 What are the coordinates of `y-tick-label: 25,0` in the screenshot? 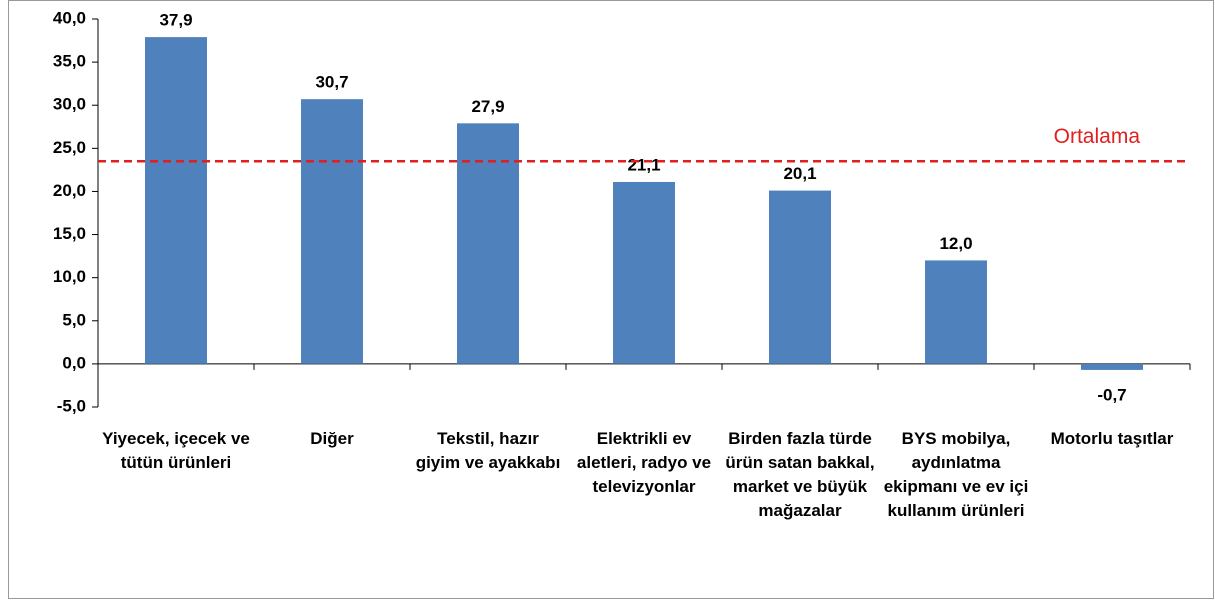 It's located at (69, 147).